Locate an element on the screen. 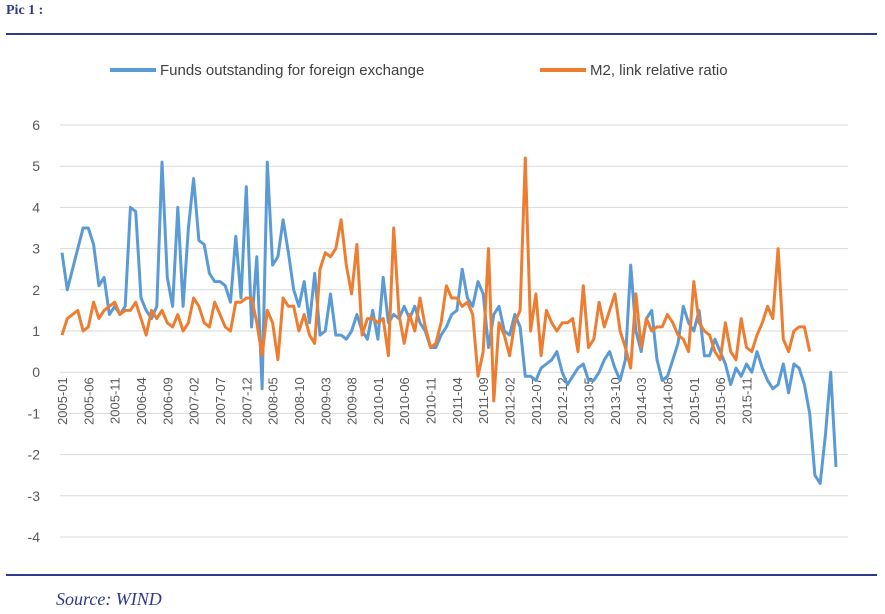 Image resolution: width=885 pixels, height=614 pixels. x-tick-label: 2013-05 is located at coordinates (589, 401).